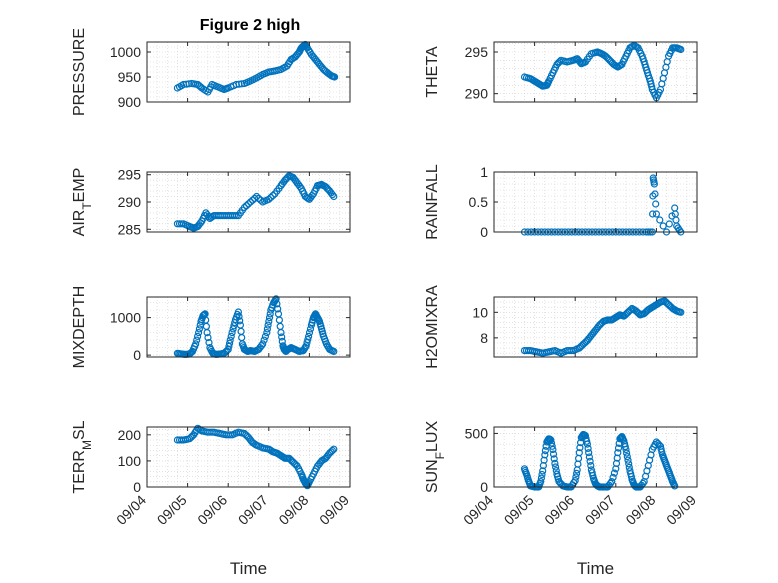 Image resolution: width=778 pixels, height=583 pixels. What do you see at coordinates (484, 172) in the screenshot?
I see `y-tick-label: 1` at bounding box center [484, 172].